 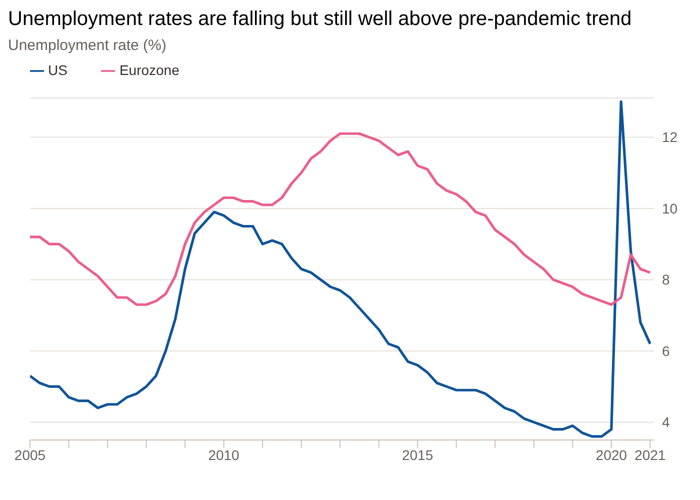 I want to click on chart-title: Unemployment rates are falling but still well above pre-pandemic trend, so click(x=320, y=19).